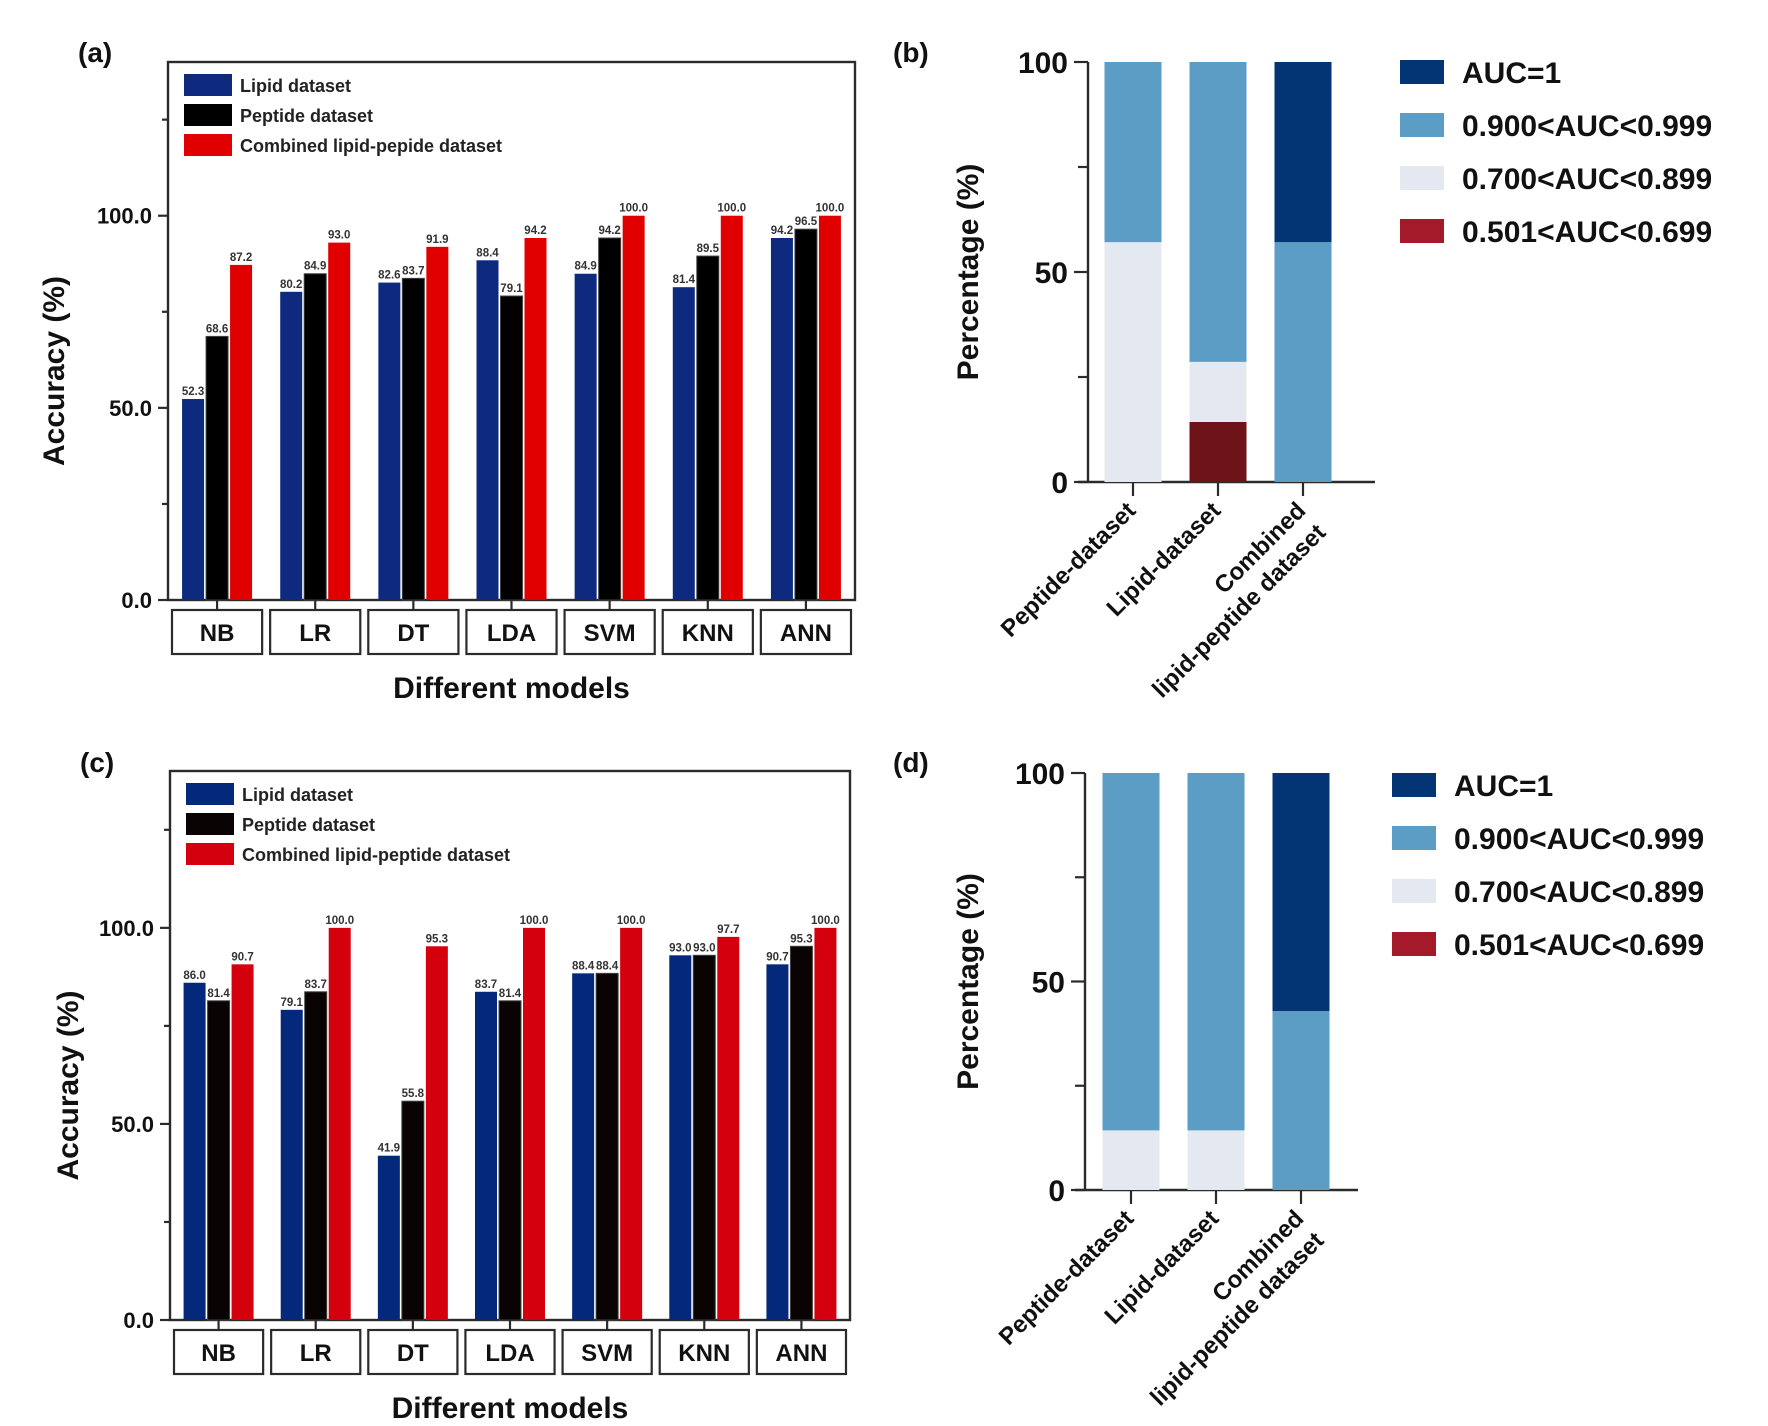 Image resolution: width=1768 pixels, height=1426 pixels. What do you see at coordinates (291, 285) in the screenshot?
I see `data-label: 80.2` at bounding box center [291, 285].